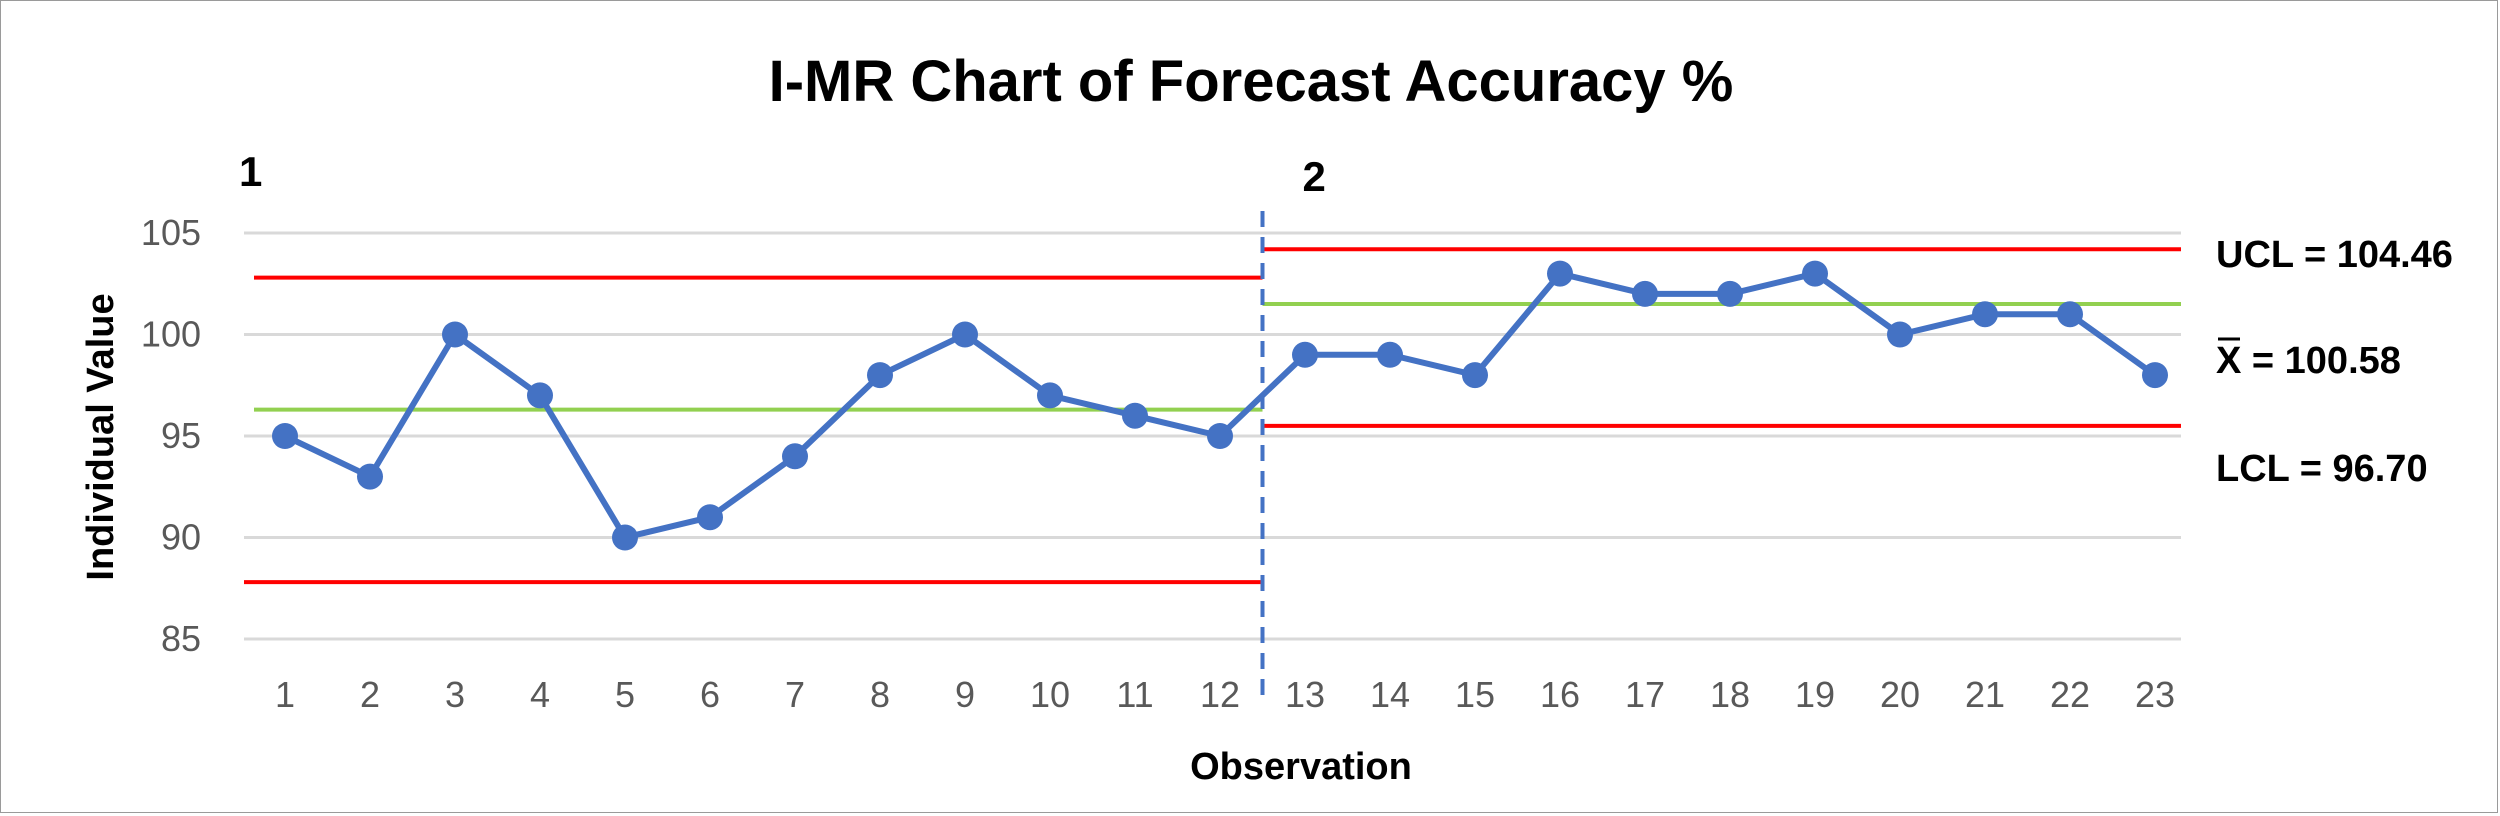  I want to click on x-tick-label: 7, so click(795, 694).